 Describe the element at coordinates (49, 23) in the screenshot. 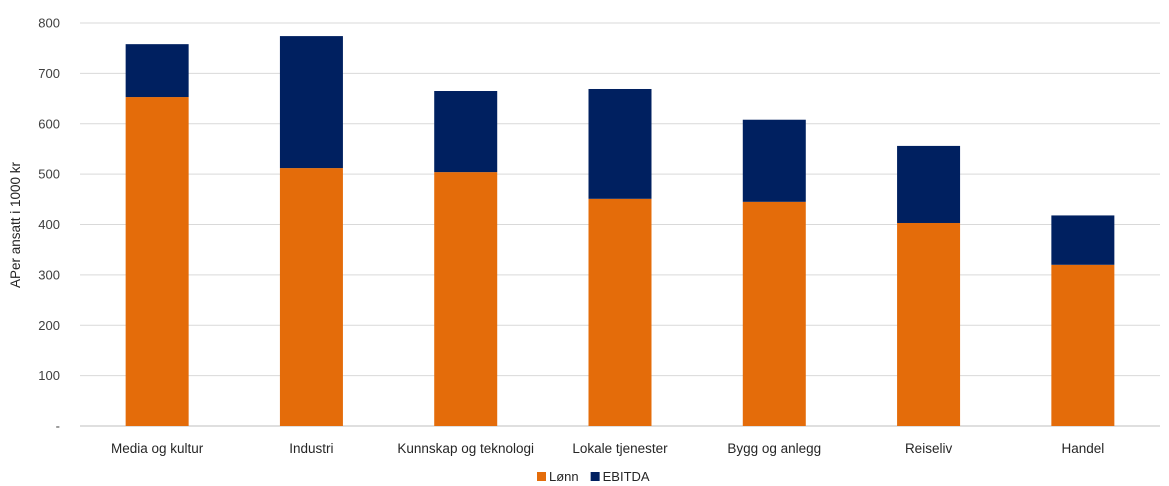

I see `y-tick-label: 800` at that location.